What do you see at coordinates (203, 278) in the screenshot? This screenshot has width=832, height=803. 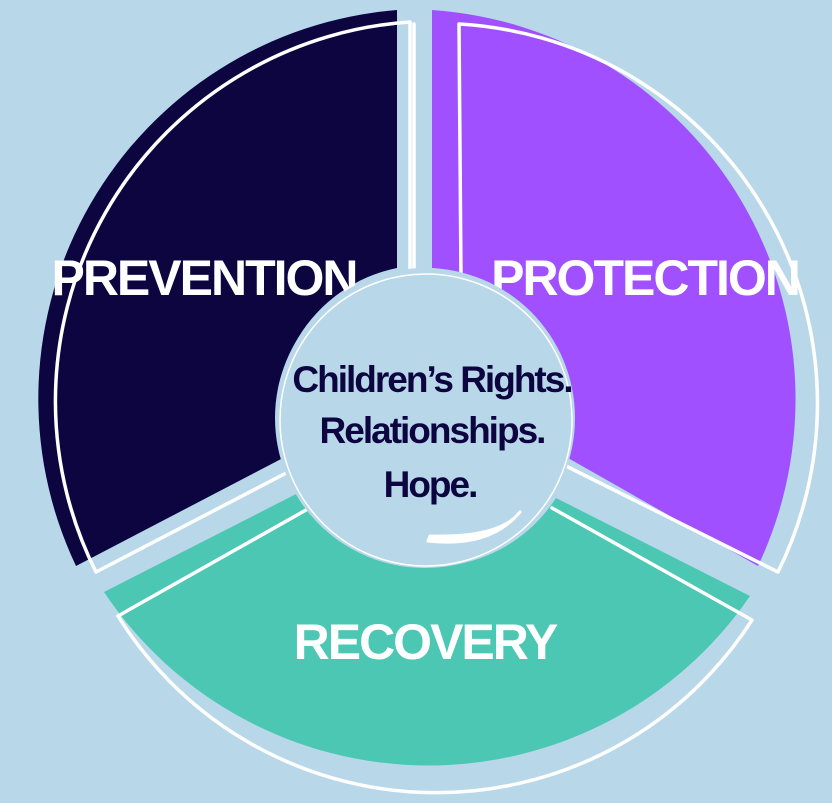 I see `segment-prevention-label: PREVENTION` at bounding box center [203, 278].